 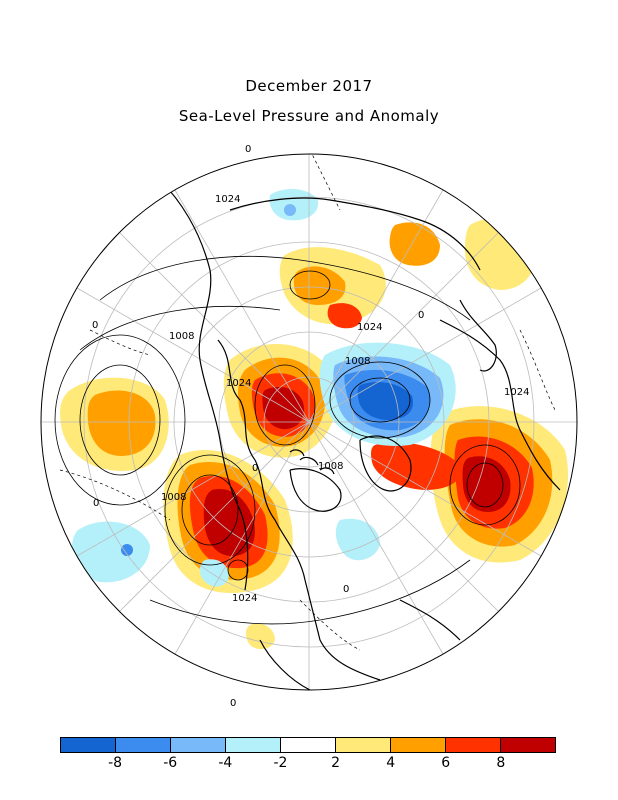 What do you see at coordinates (225, 763) in the screenshot?
I see `colorbar-tick-label: -4` at bounding box center [225, 763].